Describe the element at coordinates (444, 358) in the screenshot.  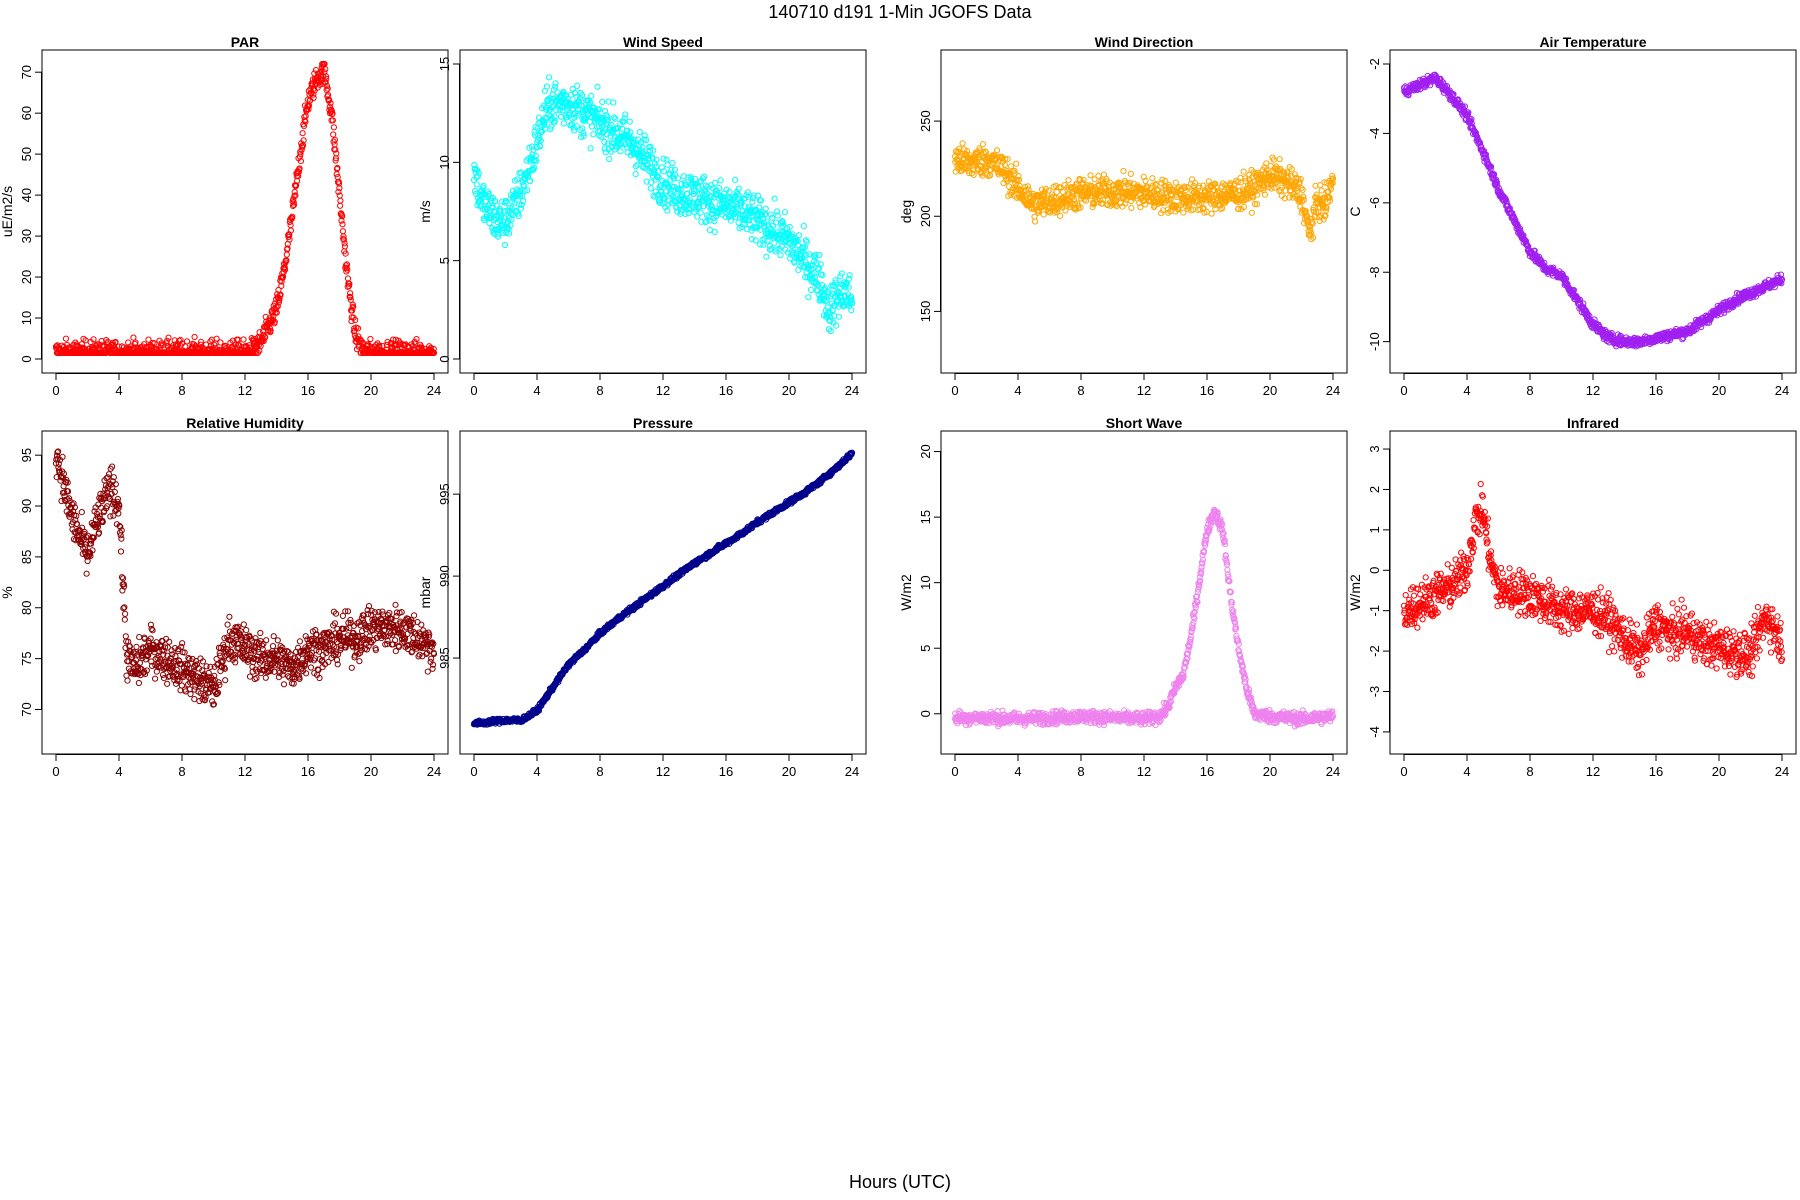
I see `y-tick-label: 0` at that location.